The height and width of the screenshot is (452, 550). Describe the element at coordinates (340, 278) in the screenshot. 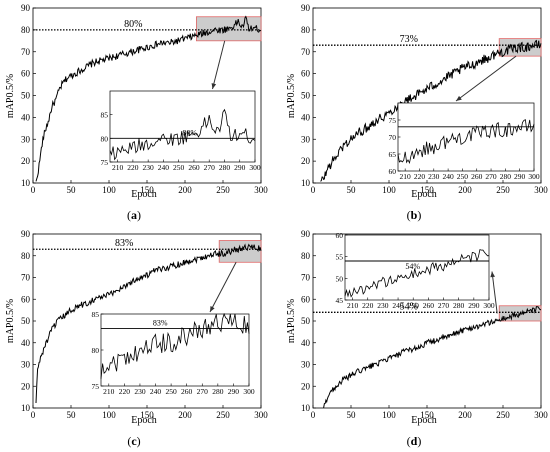

I see `inset-y-tick-label: 50` at that location.